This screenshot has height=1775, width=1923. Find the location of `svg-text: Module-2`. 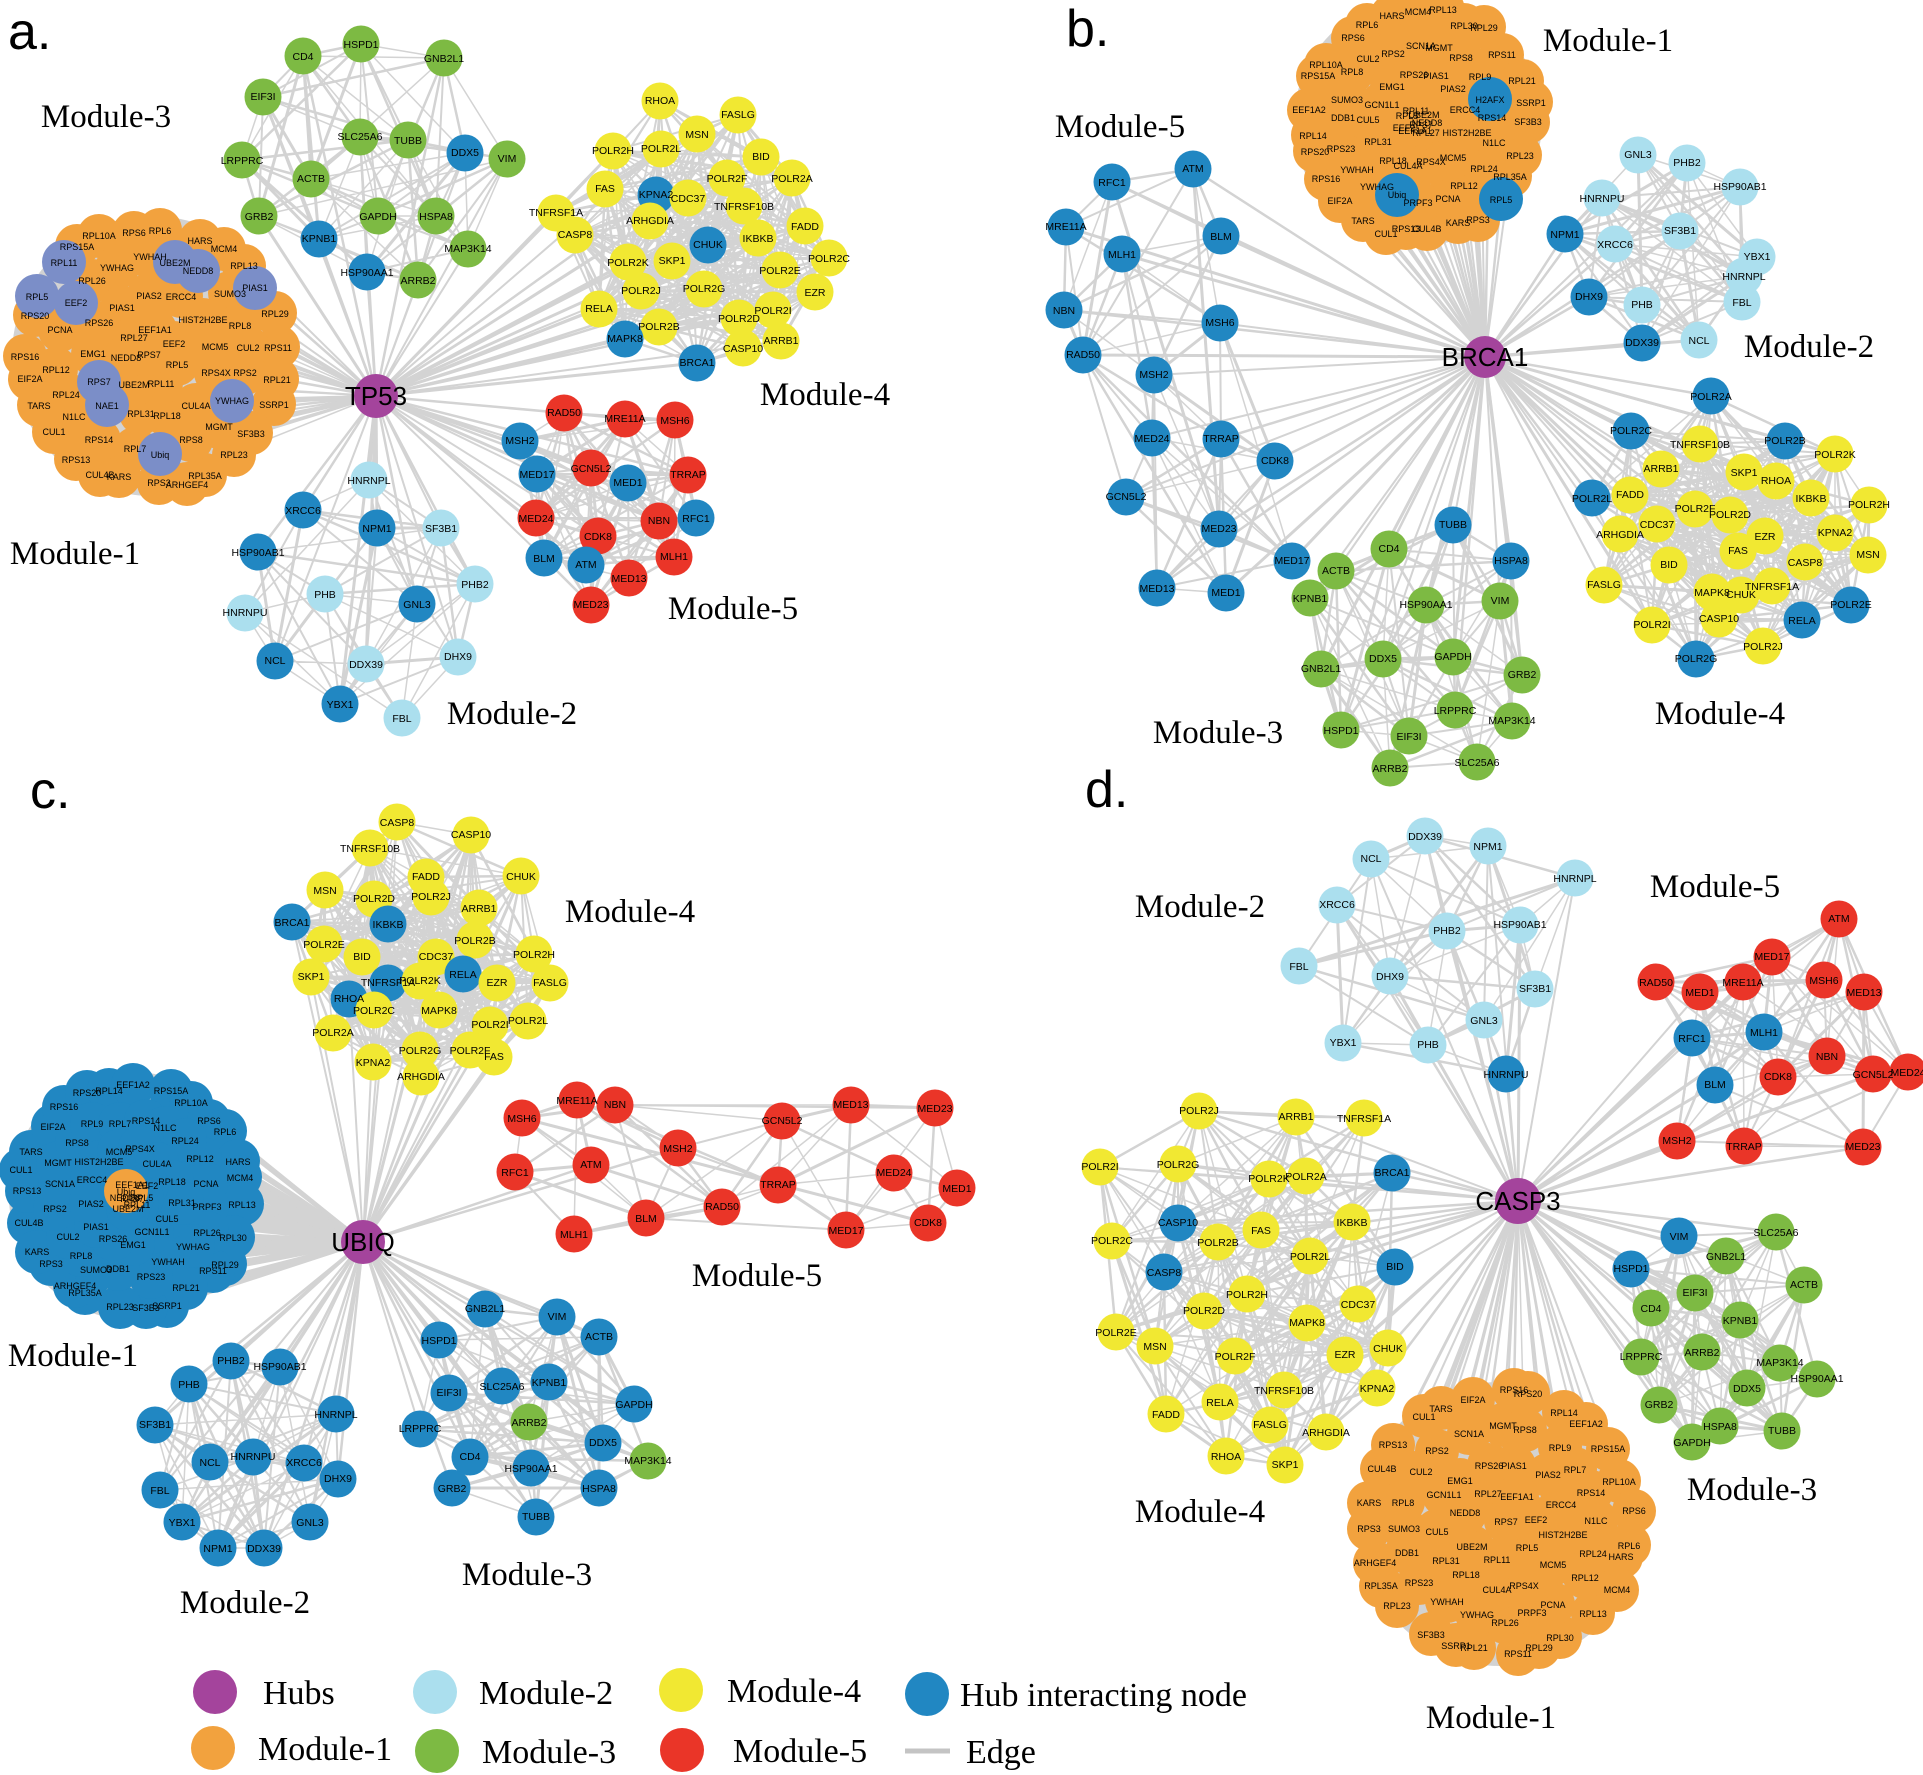

svg-text: Module-2 is located at coordinates (546, 1693).